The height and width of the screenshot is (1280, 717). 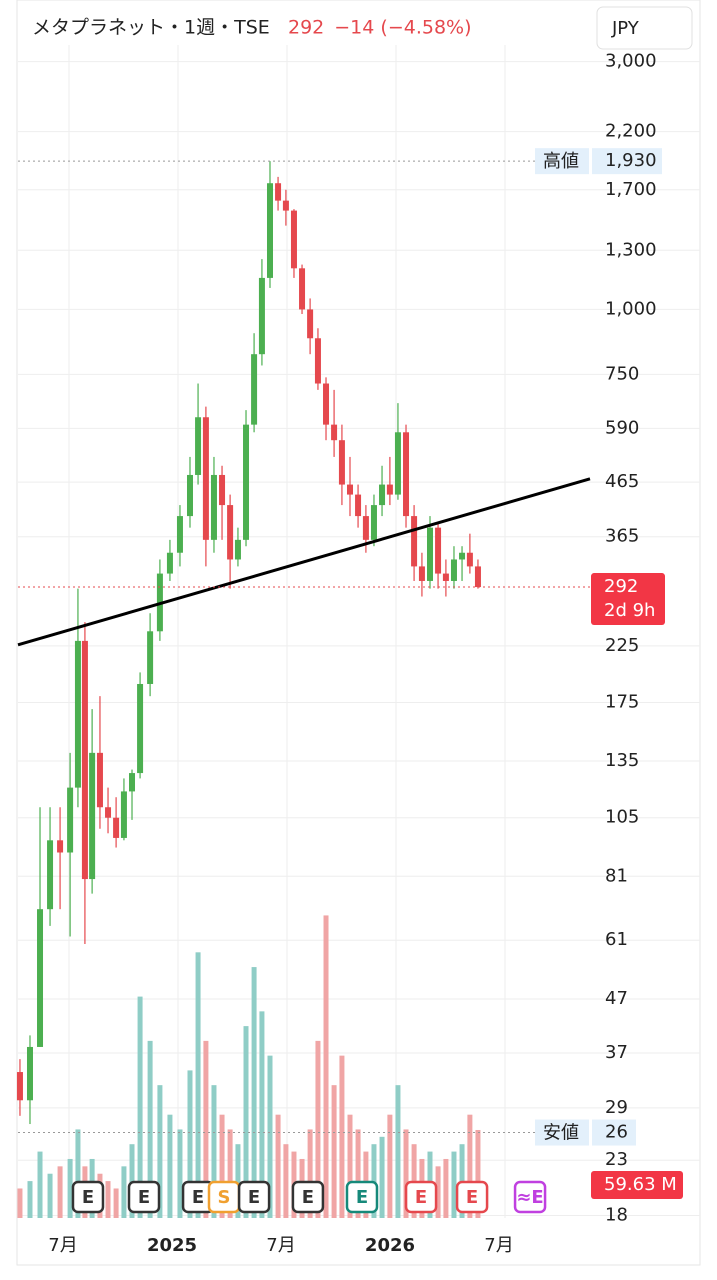 I want to click on currency-label: JPY, so click(x=625, y=28).